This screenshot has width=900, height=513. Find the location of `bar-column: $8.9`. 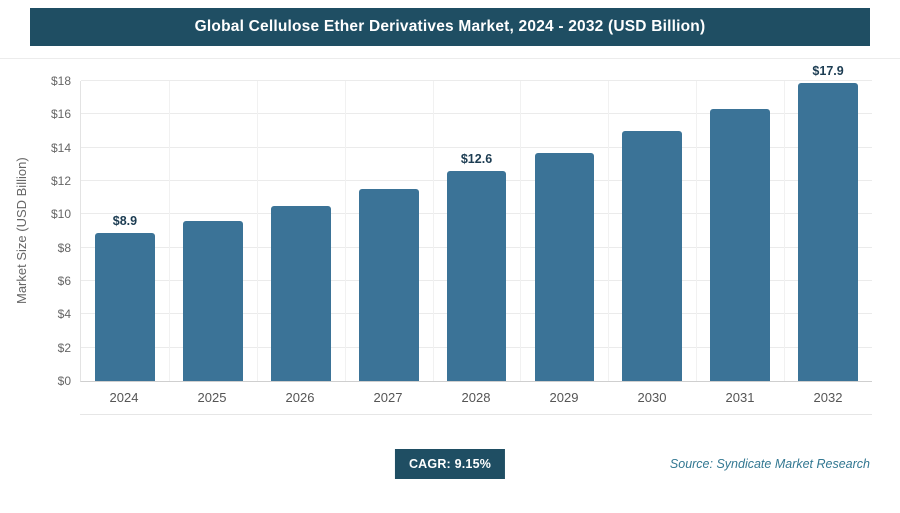

bar-column: $8.9 is located at coordinates (125, 231).